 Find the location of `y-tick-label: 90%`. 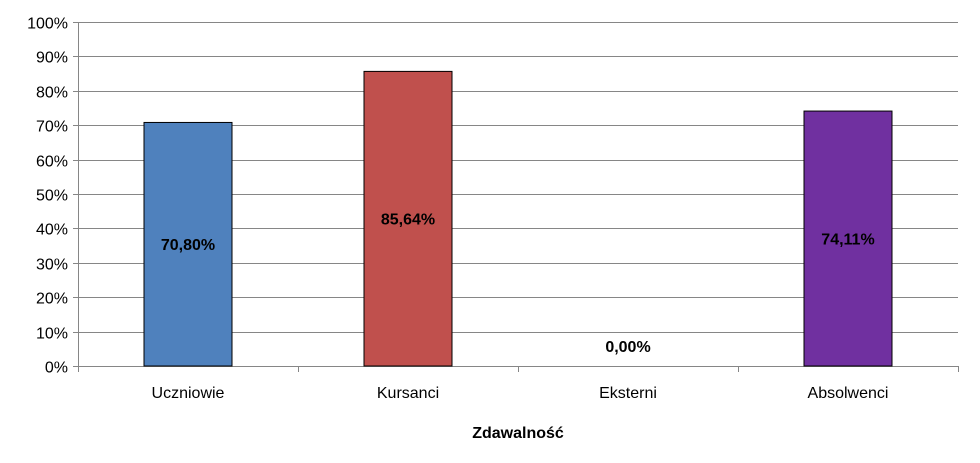

y-tick-label: 90% is located at coordinates (52, 58).